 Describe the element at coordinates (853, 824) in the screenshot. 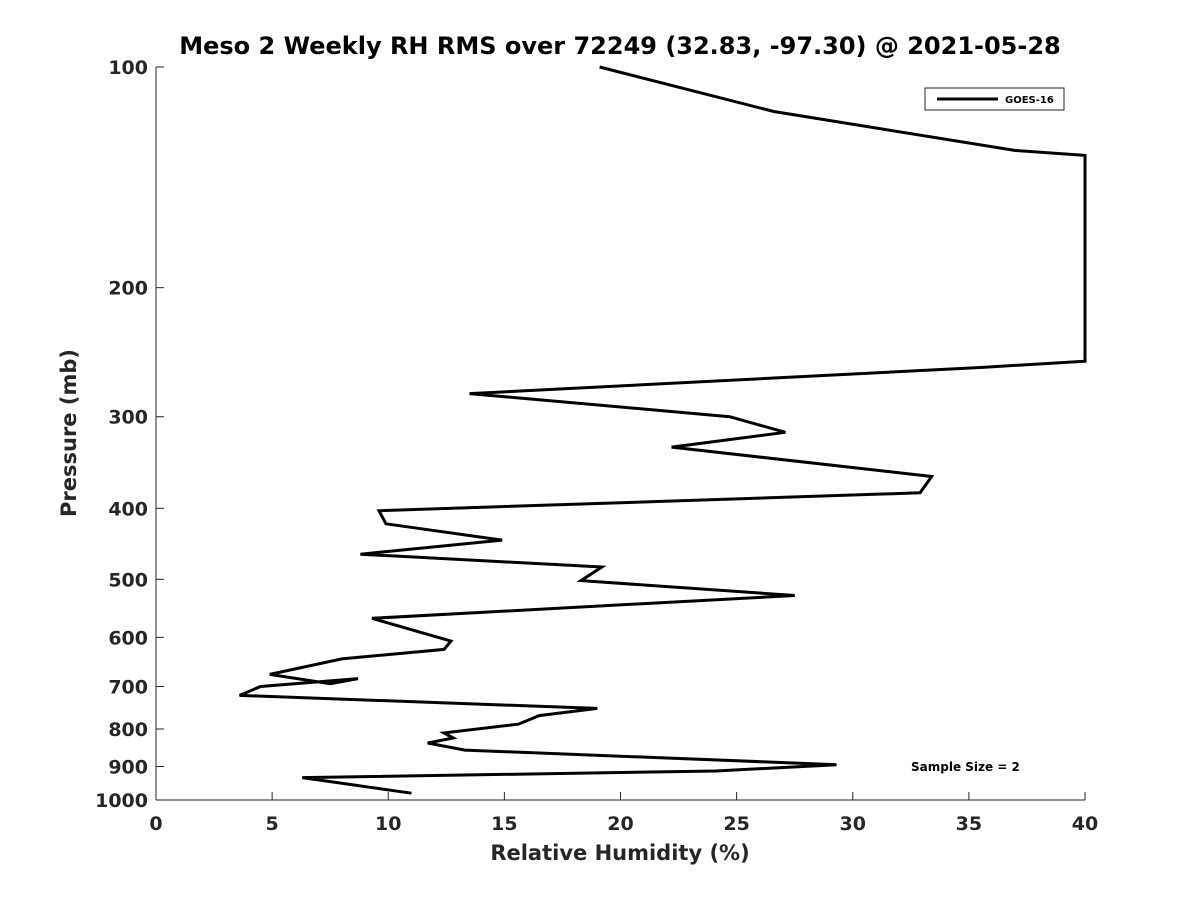

I see `x-tick-label: 30` at that location.